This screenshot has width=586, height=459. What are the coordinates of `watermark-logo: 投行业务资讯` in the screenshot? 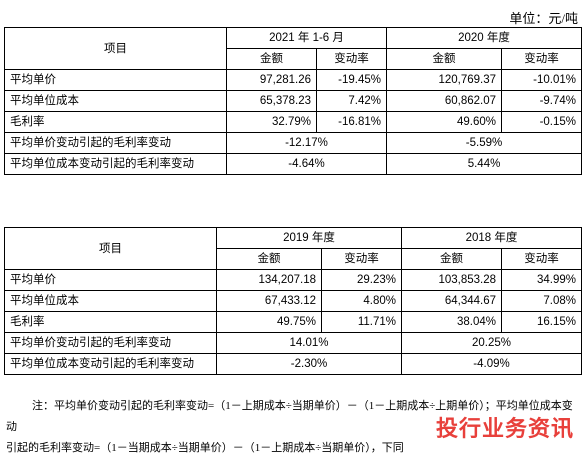 It's located at (504, 427).